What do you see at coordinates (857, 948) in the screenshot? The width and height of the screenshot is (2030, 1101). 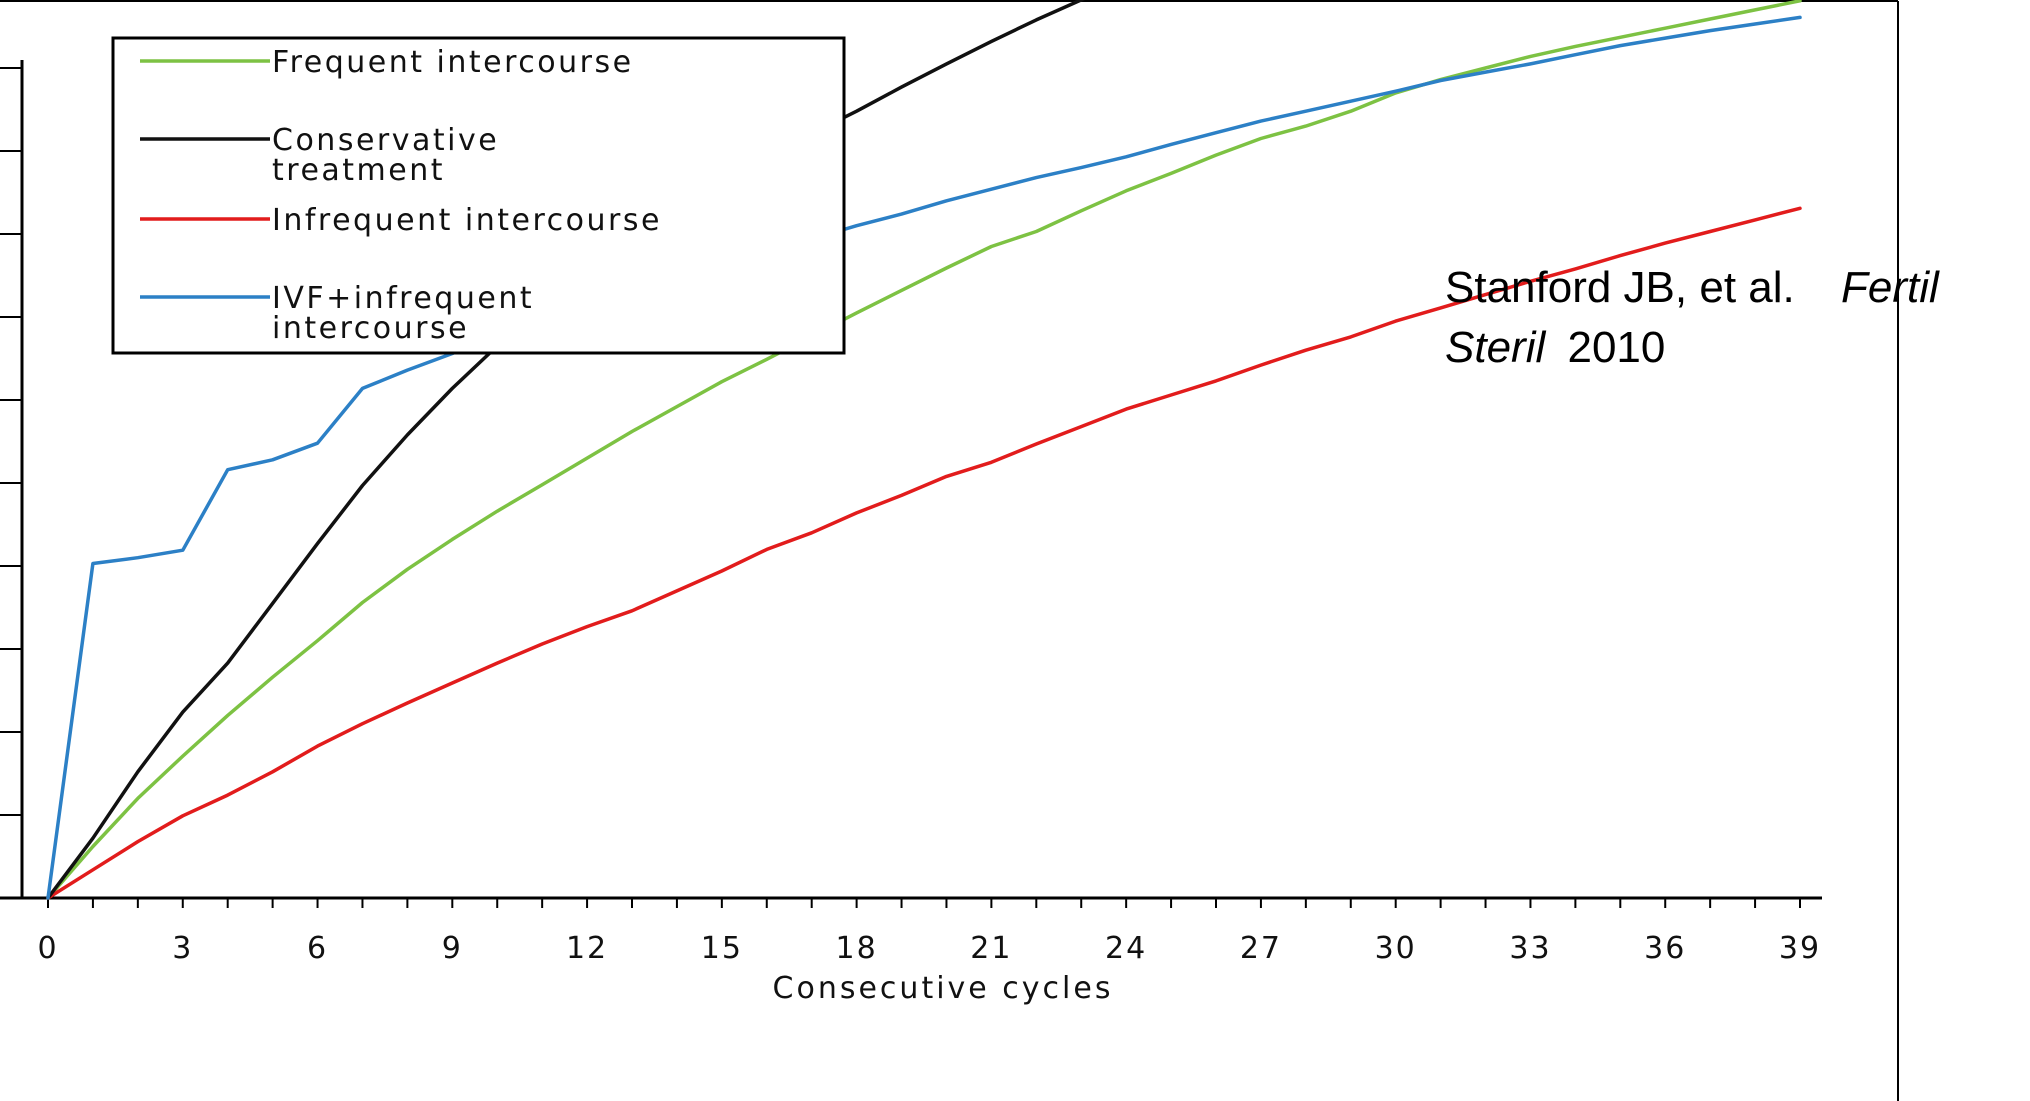 I see `x-tick-label: 18` at bounding box center [857, 948].